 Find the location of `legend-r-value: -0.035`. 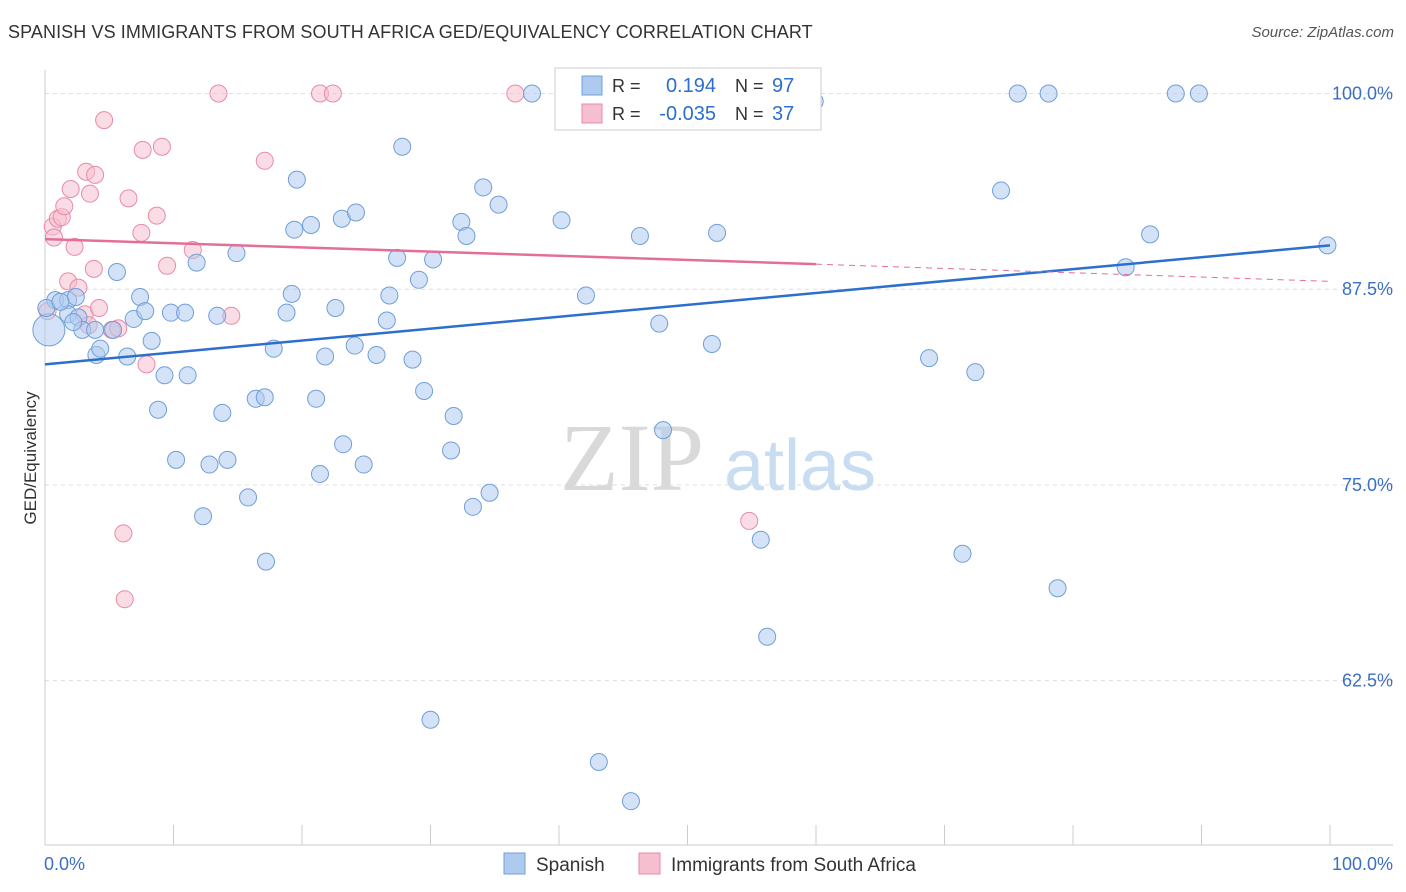

legend-r-value: -0.035 is located at coordinates (687, 114).